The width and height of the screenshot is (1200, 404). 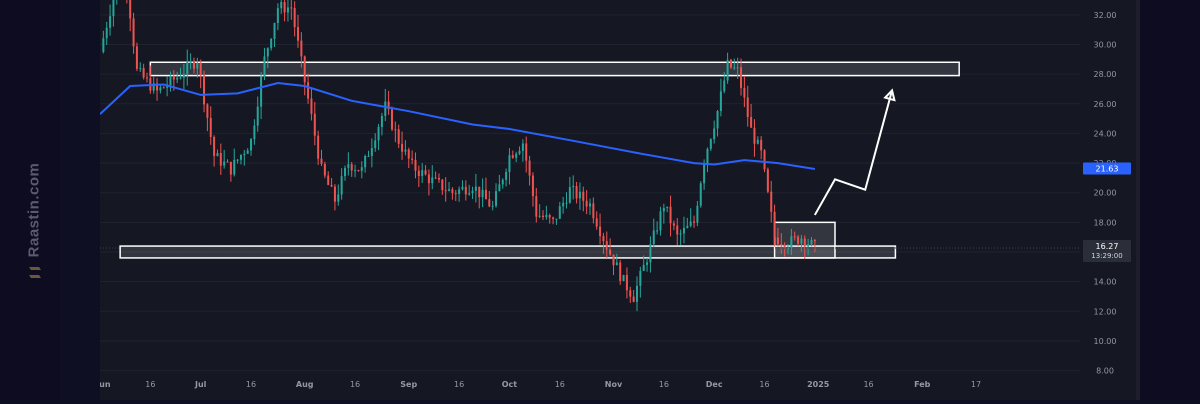 What do you see at coordinates (1105, 311) in the screenshot?
I see `y-tick-label: 12.00` at bounding box center [1105, 311].